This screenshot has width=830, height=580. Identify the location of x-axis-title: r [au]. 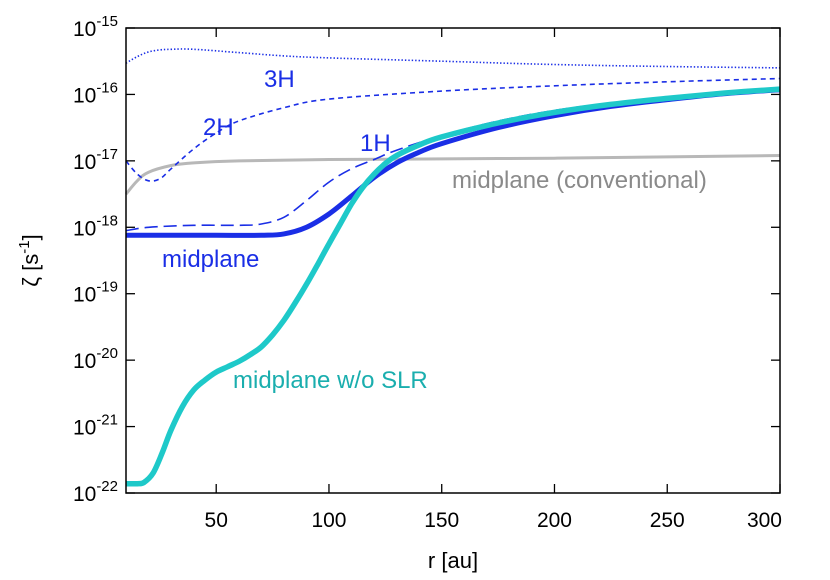
(453, 560).